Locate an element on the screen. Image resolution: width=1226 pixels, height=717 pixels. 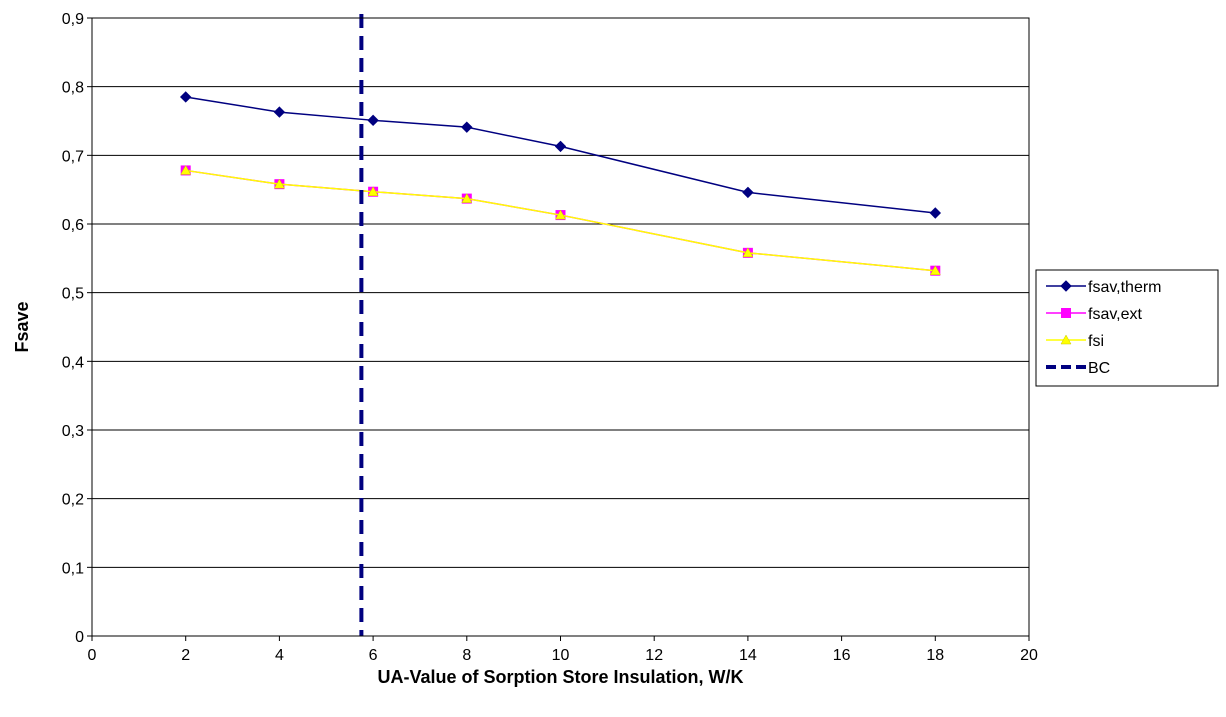
x-tick-label: 16 is located at coordinates (842, 655).